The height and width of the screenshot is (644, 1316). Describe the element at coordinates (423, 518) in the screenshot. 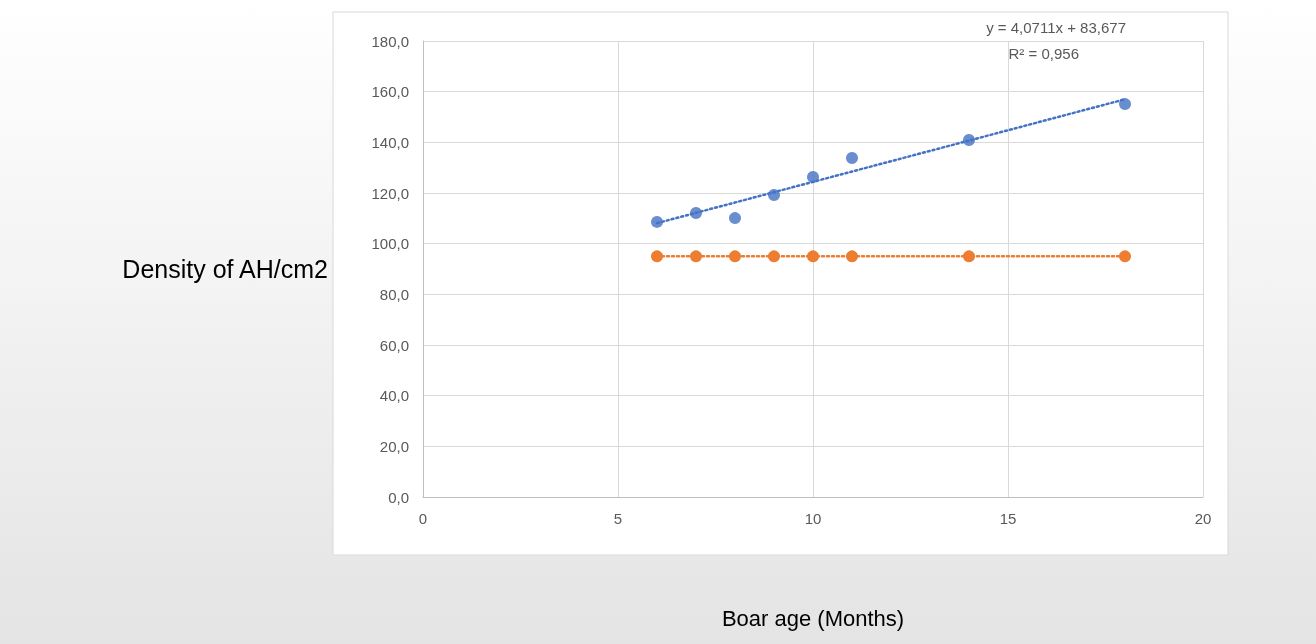

I see `x-tick-label: 0` at that location.